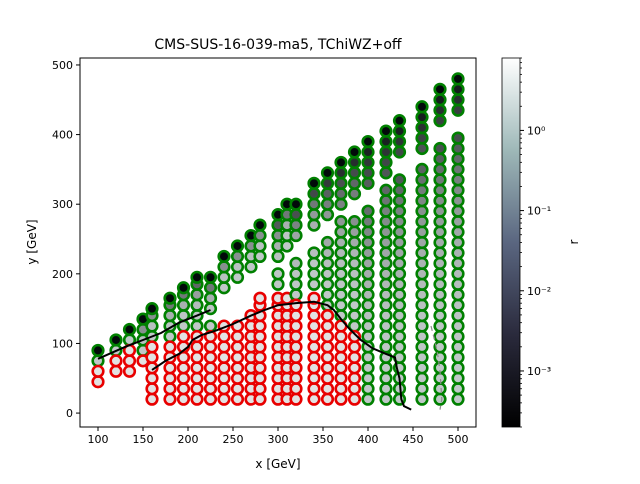 Image resolution: width=640 pixels, height=484 pixels. I want to click on x-tick-label: 100, so click(98, 439).